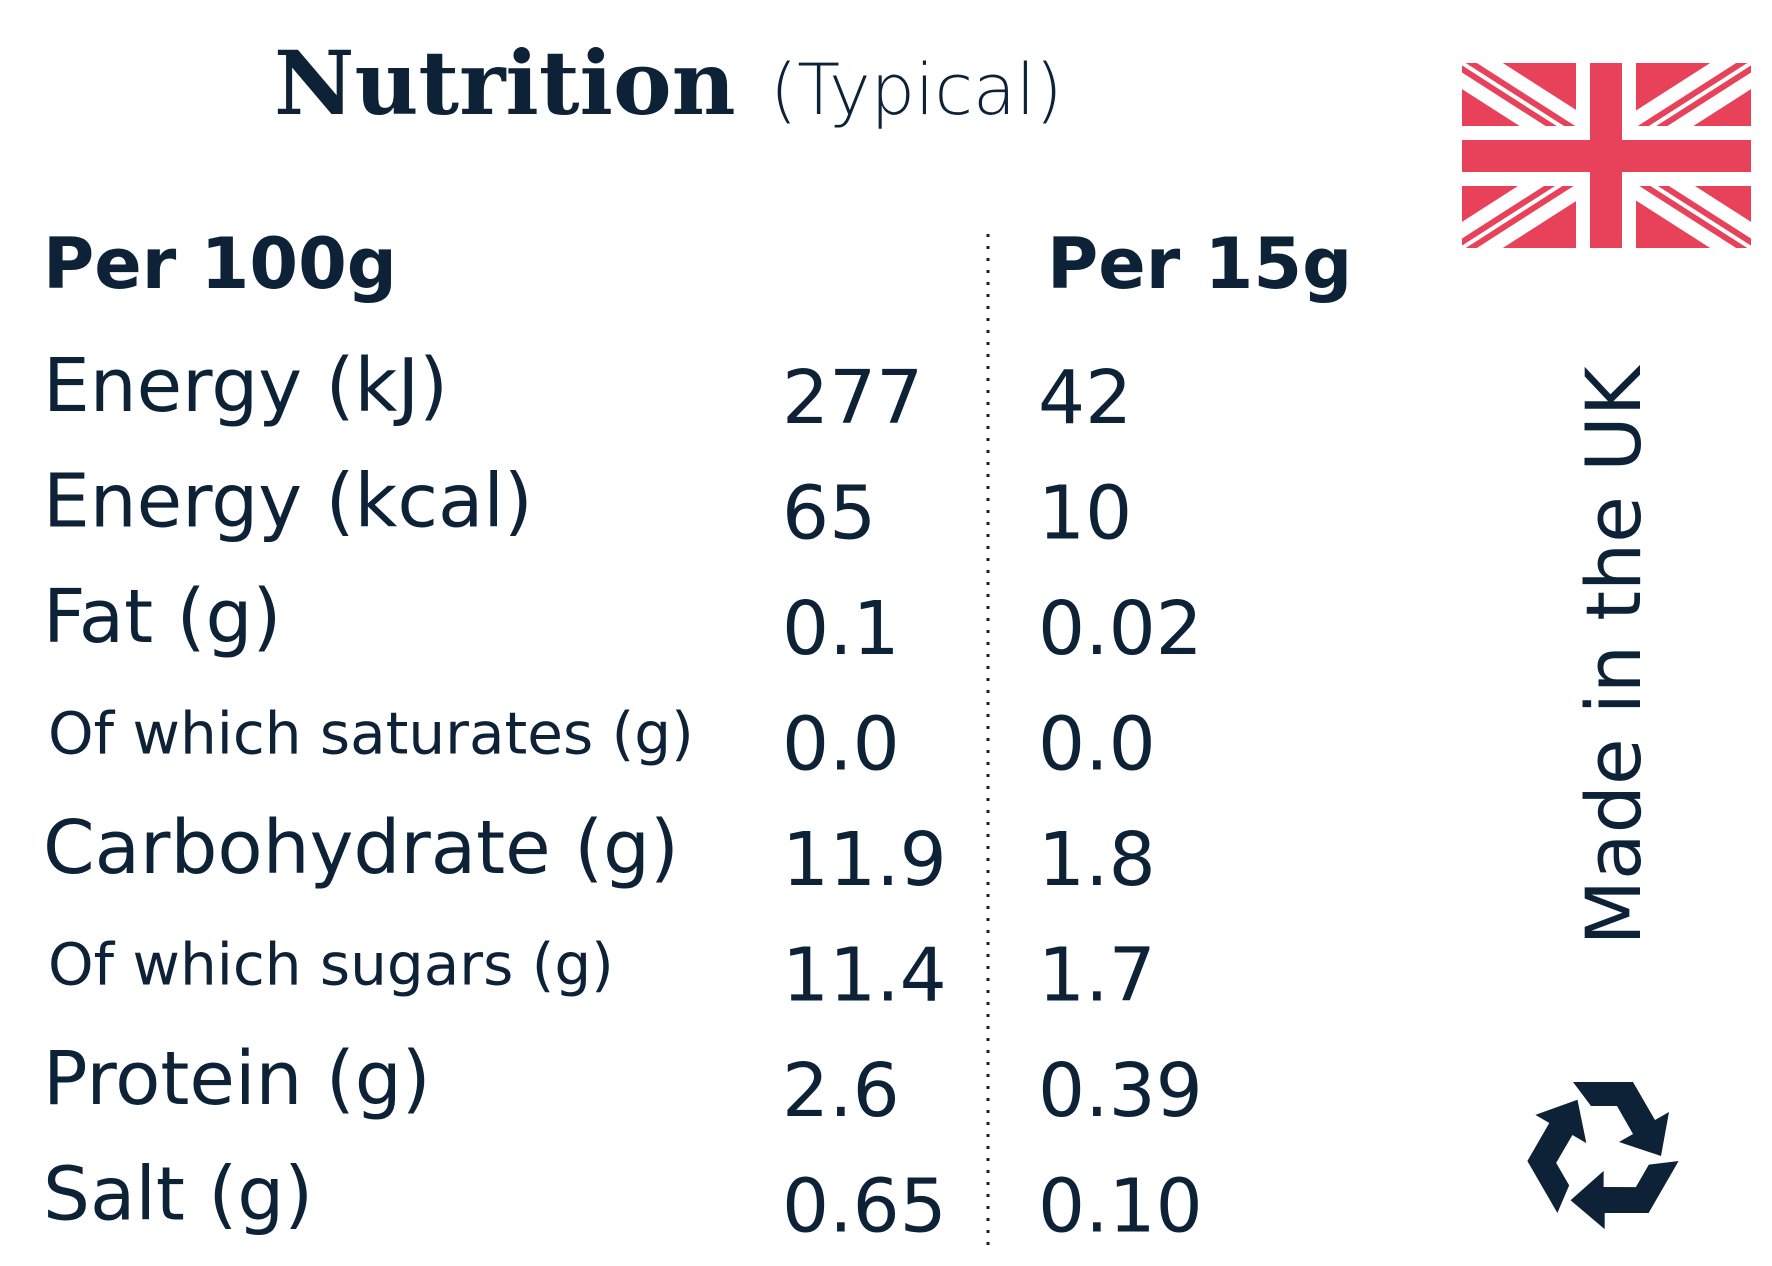 This screenshot has height=1266, width=1772. Describe the element at coordinates (1594, 1163) in the screenshot. I see `recycle-icon` at that location.